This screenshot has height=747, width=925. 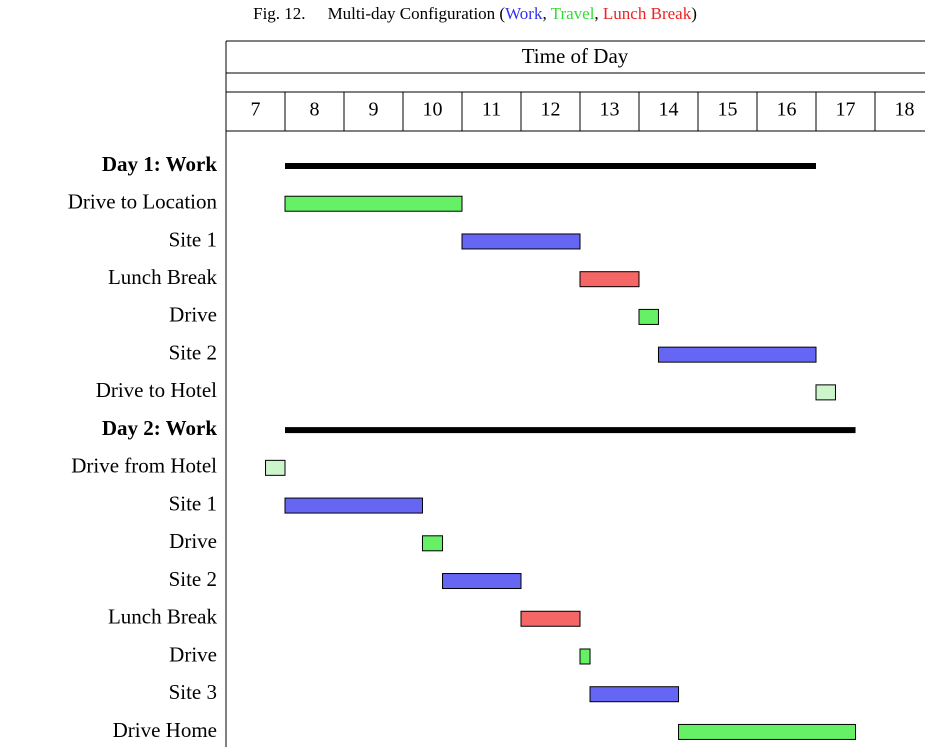 What do you see at coordinates (694, 13) in the screenshot?
I see `title-part: )` at bounding box center [694, 13].